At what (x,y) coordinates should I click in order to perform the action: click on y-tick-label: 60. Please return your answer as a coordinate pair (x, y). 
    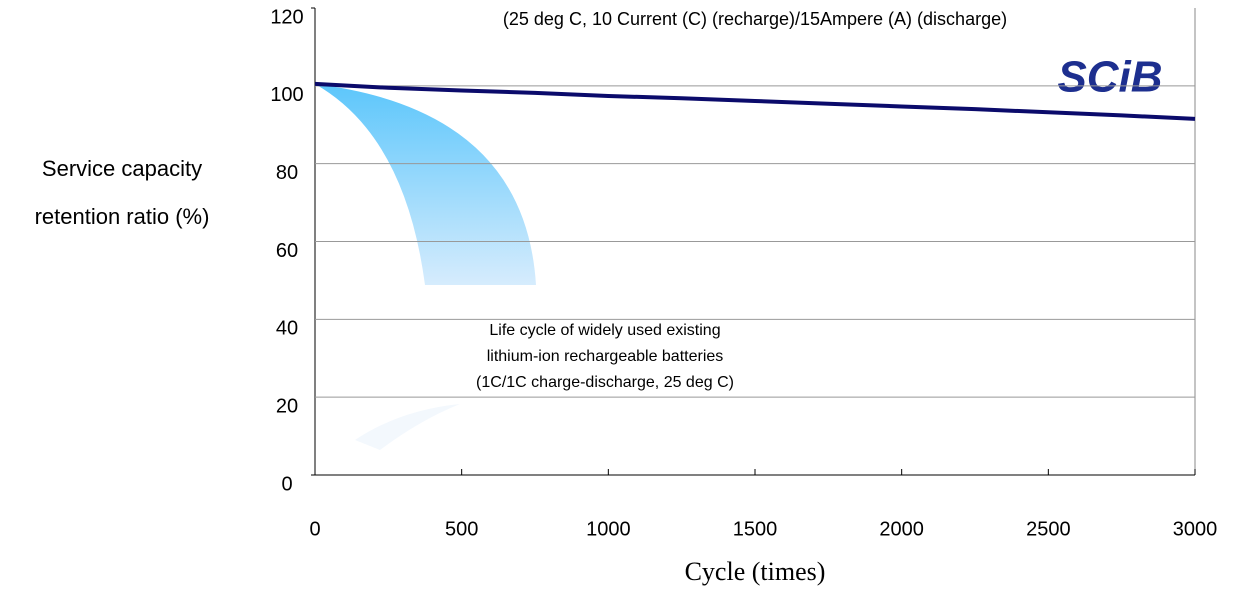
    Looking at the image, I should click on (287, 251).